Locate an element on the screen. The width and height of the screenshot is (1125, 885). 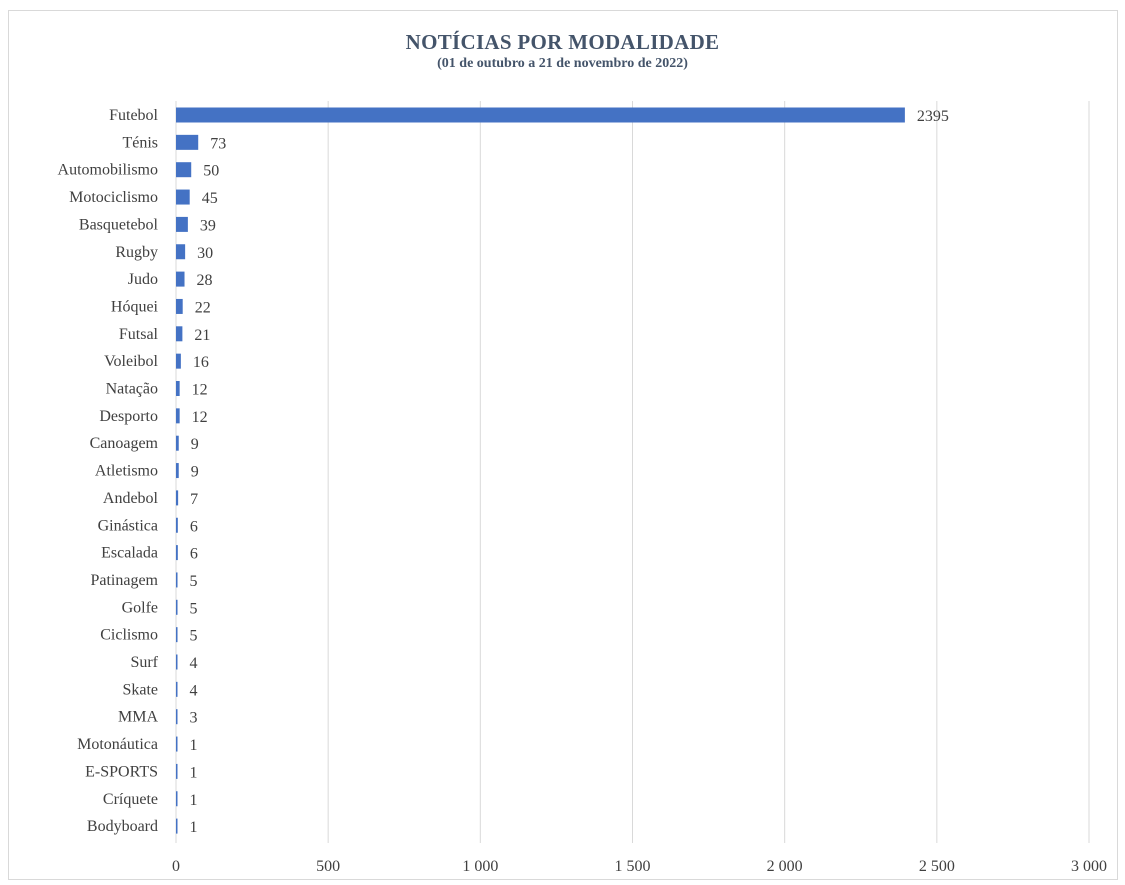
category-label: Escalada is located at coordinates (129, 553).